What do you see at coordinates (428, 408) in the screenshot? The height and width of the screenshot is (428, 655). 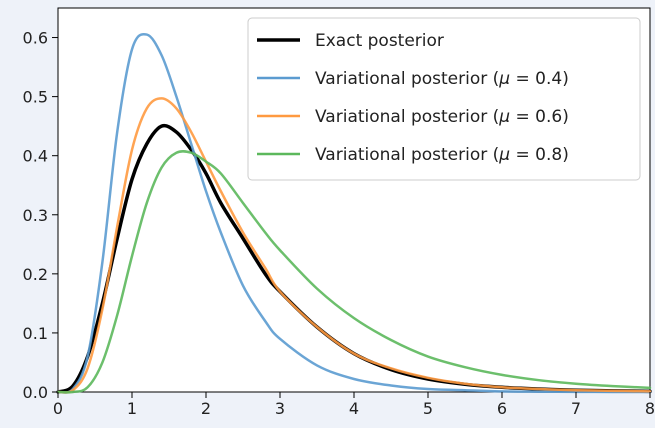 I see `x-tick-label: 5` at bounding box center [428, 408].